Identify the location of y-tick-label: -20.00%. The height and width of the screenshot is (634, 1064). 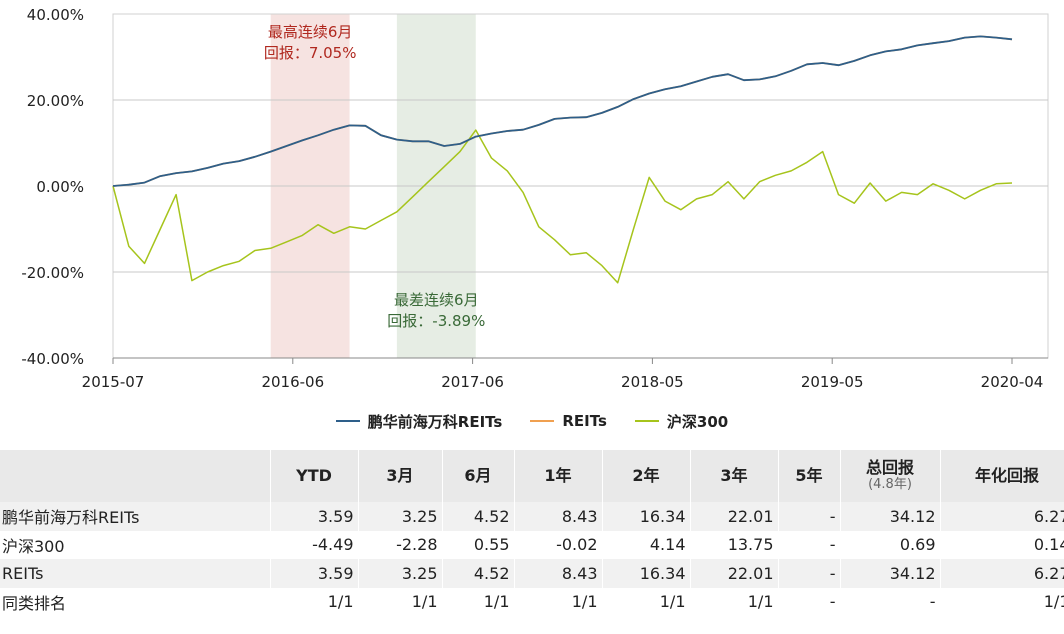
(52, 273).